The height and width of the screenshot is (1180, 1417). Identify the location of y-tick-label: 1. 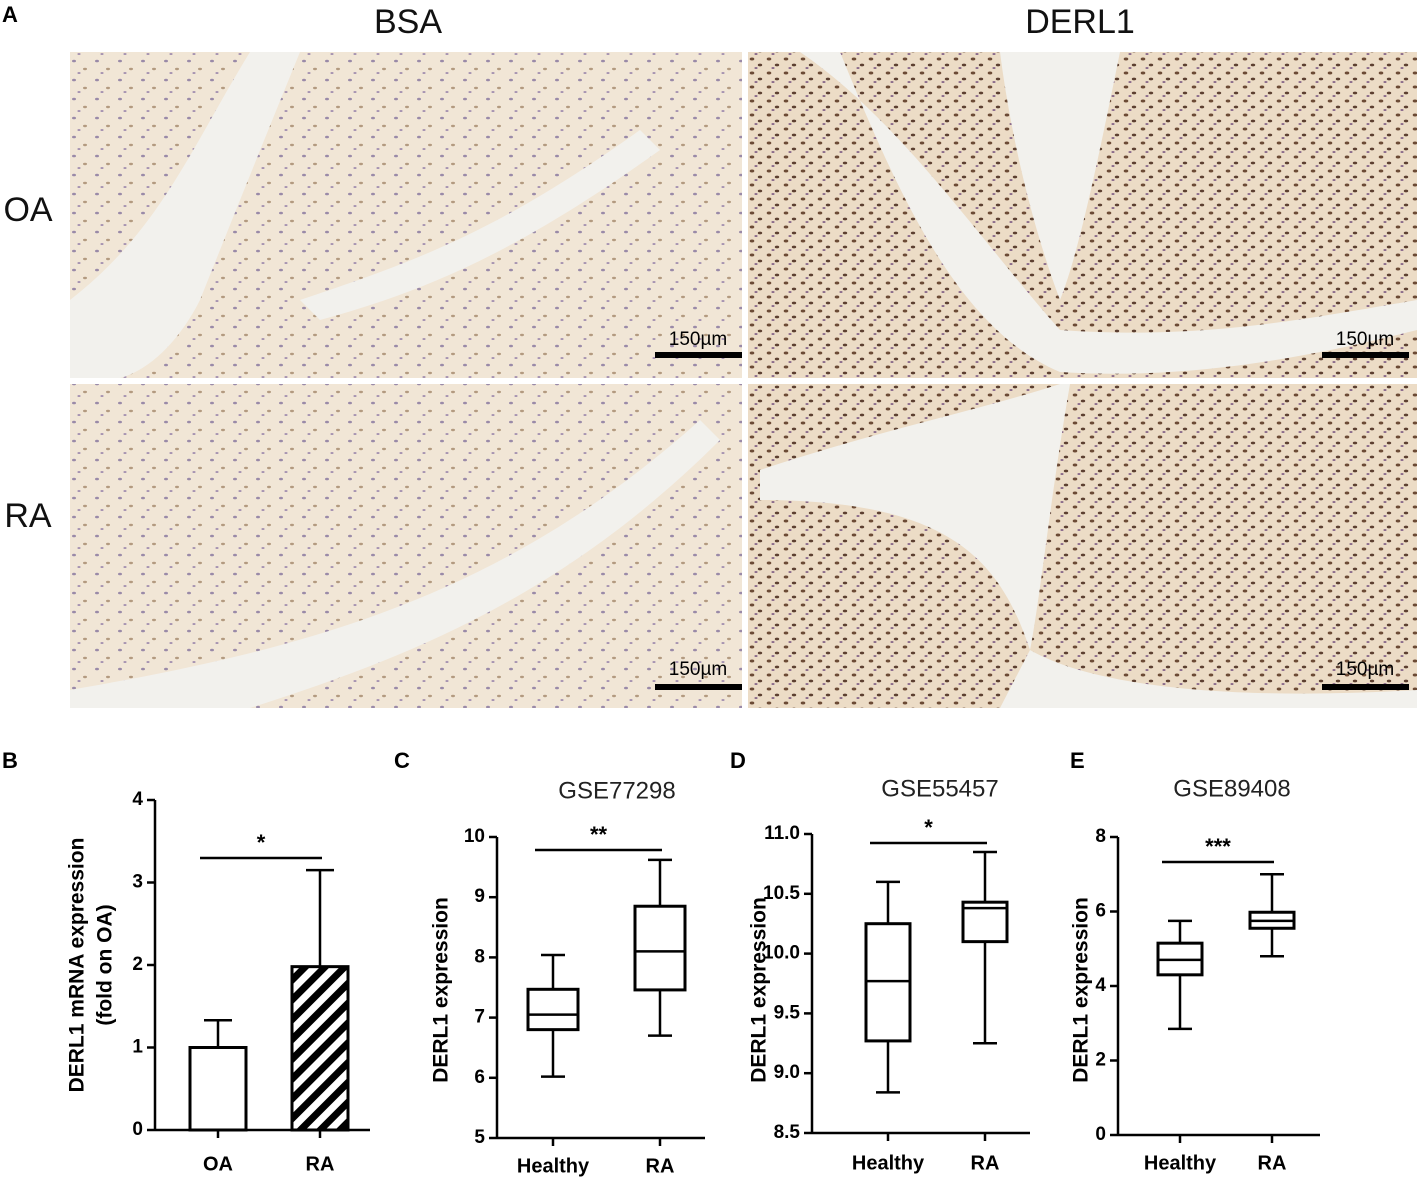
(137, 1047).